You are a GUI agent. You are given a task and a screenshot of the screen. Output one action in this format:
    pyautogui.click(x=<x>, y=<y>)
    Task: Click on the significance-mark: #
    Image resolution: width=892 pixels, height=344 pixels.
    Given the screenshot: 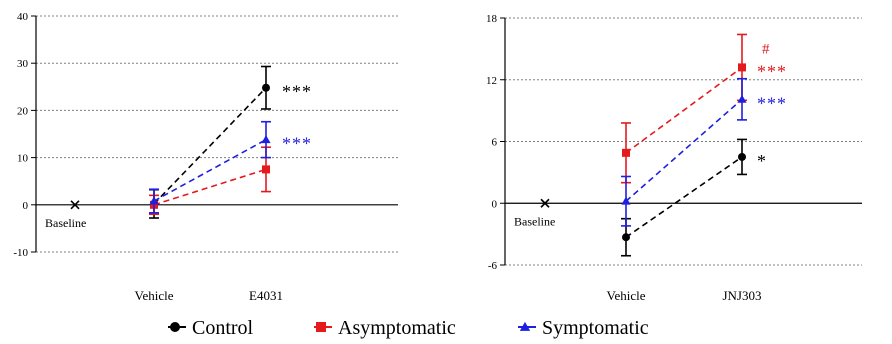 What is the action you would take?
    pyautogui.click(x=766, y=49)
    